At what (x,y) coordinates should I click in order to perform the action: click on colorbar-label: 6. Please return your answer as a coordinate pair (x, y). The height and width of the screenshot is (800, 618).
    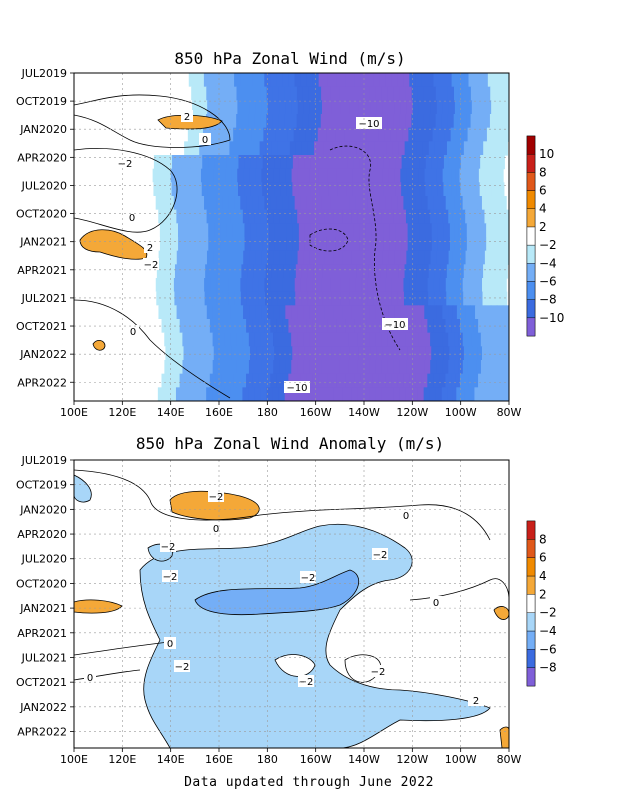
    Looking at the image, I should click on (543, 558).